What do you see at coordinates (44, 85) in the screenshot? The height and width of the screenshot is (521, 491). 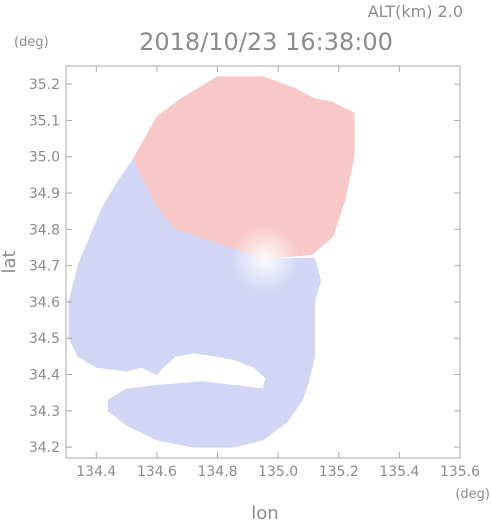 I see `y-tick-label: 35.2` at bounding box center [44, 85].